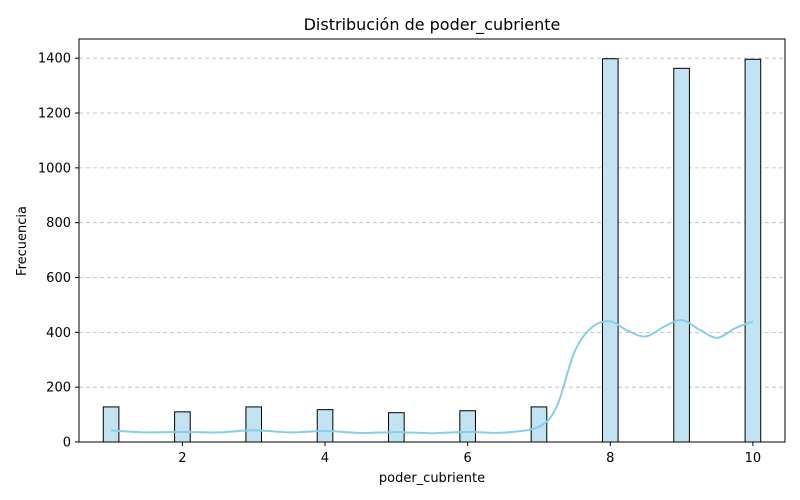 This screenshot has width=800, height=500. Describe the element at coordinates (67, 443) in the screenshot. I see `y-tick-label: 0` at that location.